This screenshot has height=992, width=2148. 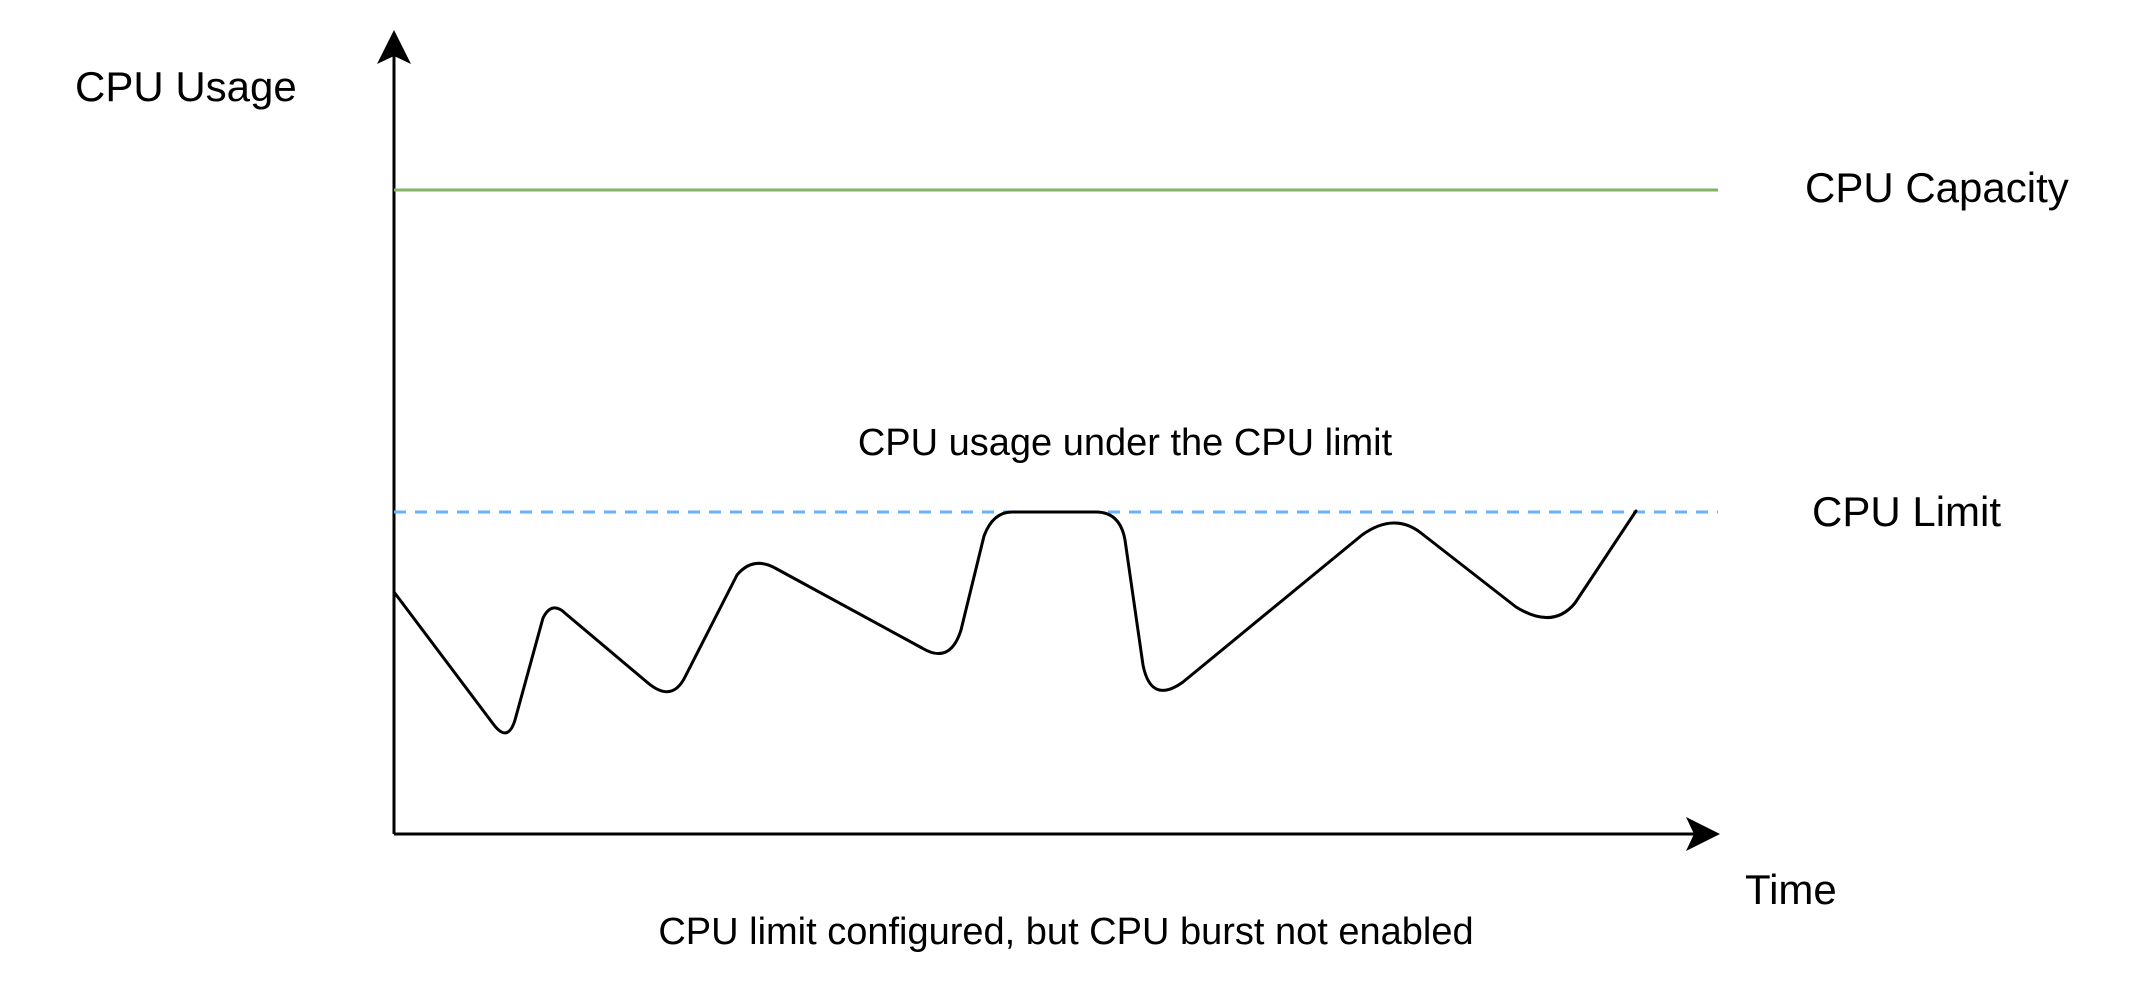 I want to click on cpu-usage-curve, so click(x=1015, y=622).